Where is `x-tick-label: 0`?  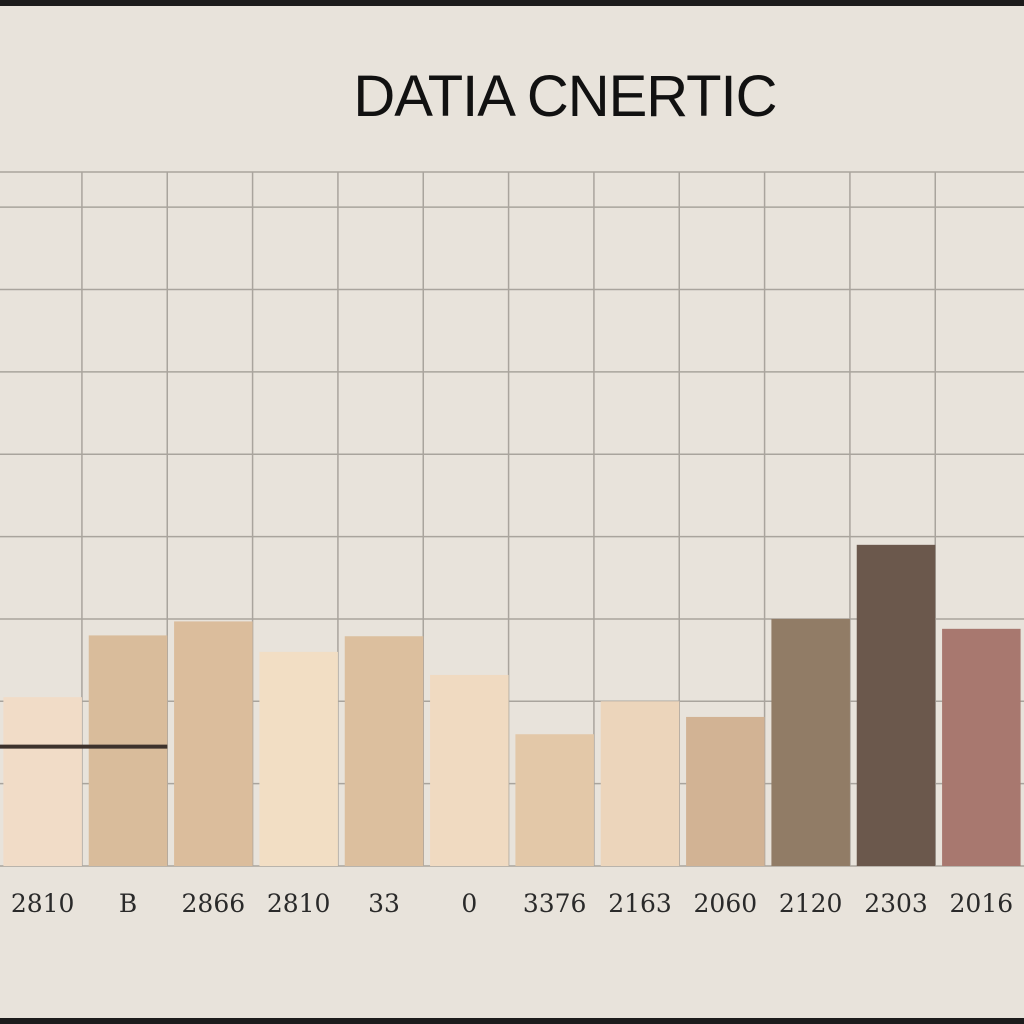 x-tick-label: 0 is located at coordinates (469, 903).